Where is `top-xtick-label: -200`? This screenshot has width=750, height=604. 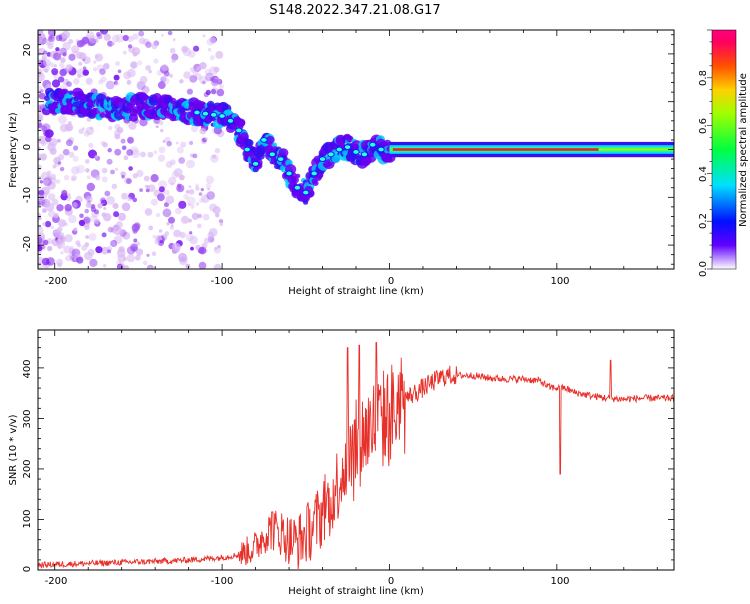
top-xtick-label: -200 is located at coordinates (56, 281).